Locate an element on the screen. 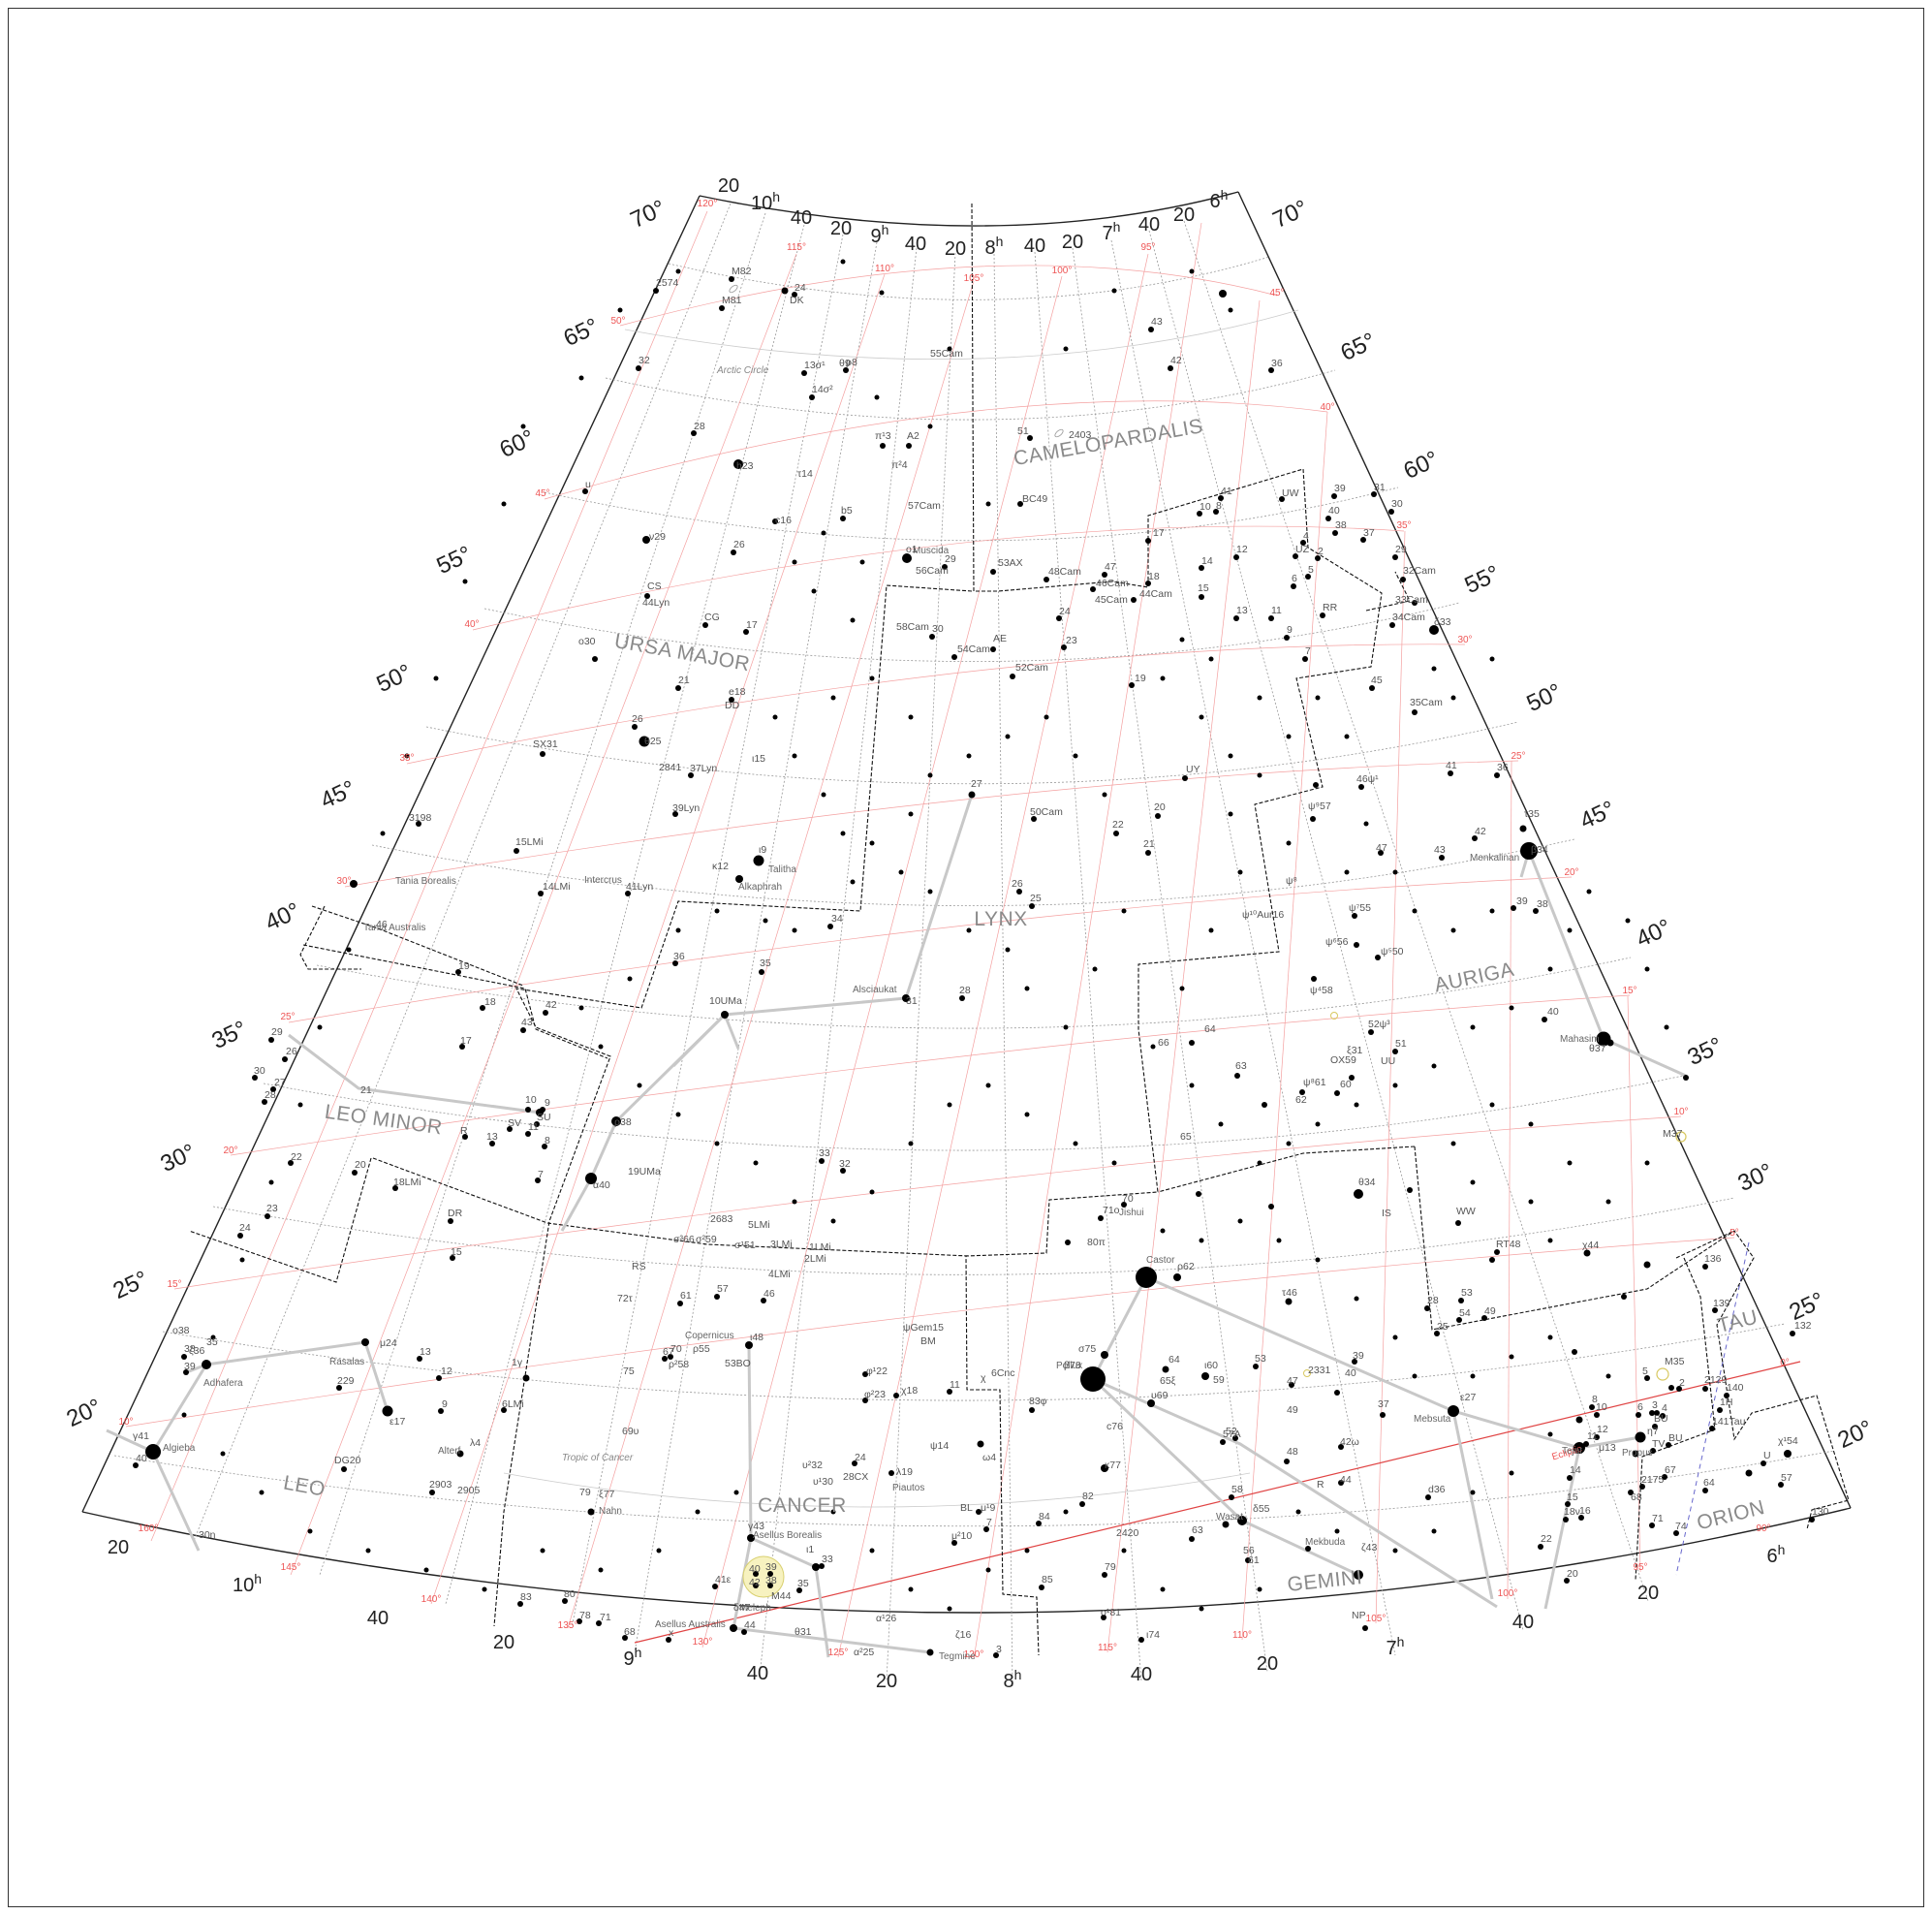  star-designation-label: μ²10 is located at coordinates (962, 1536).